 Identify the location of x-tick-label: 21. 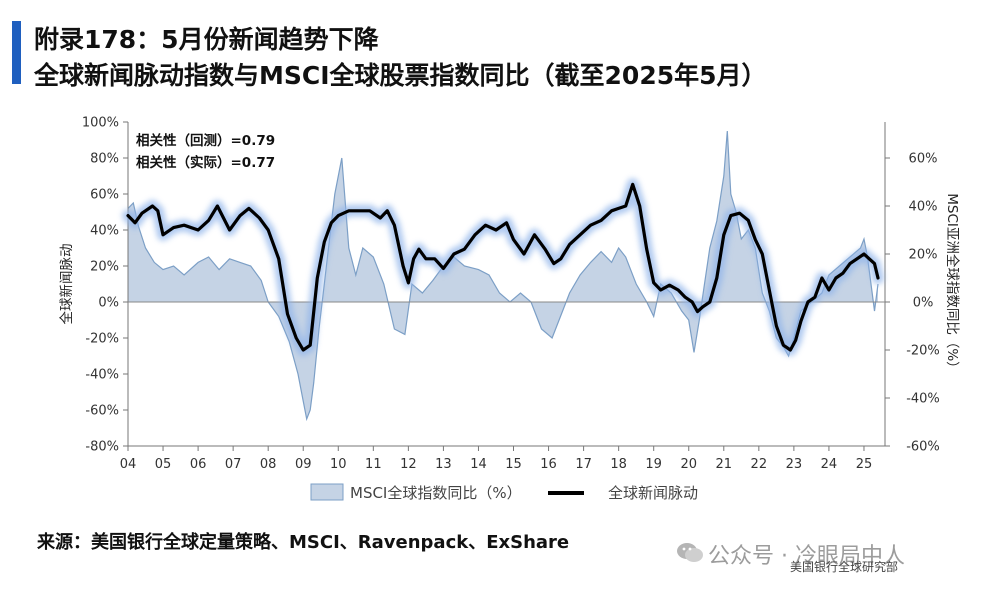
(724, 464).